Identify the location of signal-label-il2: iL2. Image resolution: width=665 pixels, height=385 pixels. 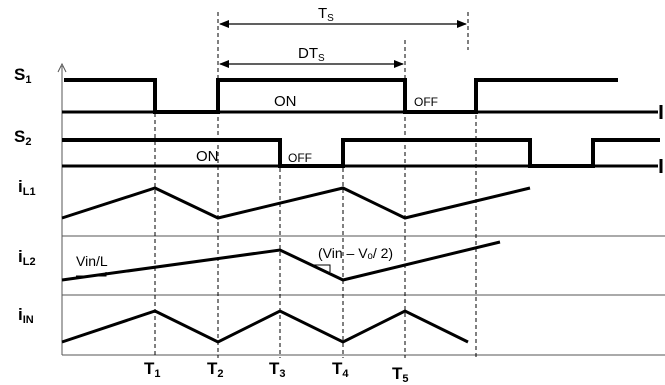
(27, 257).